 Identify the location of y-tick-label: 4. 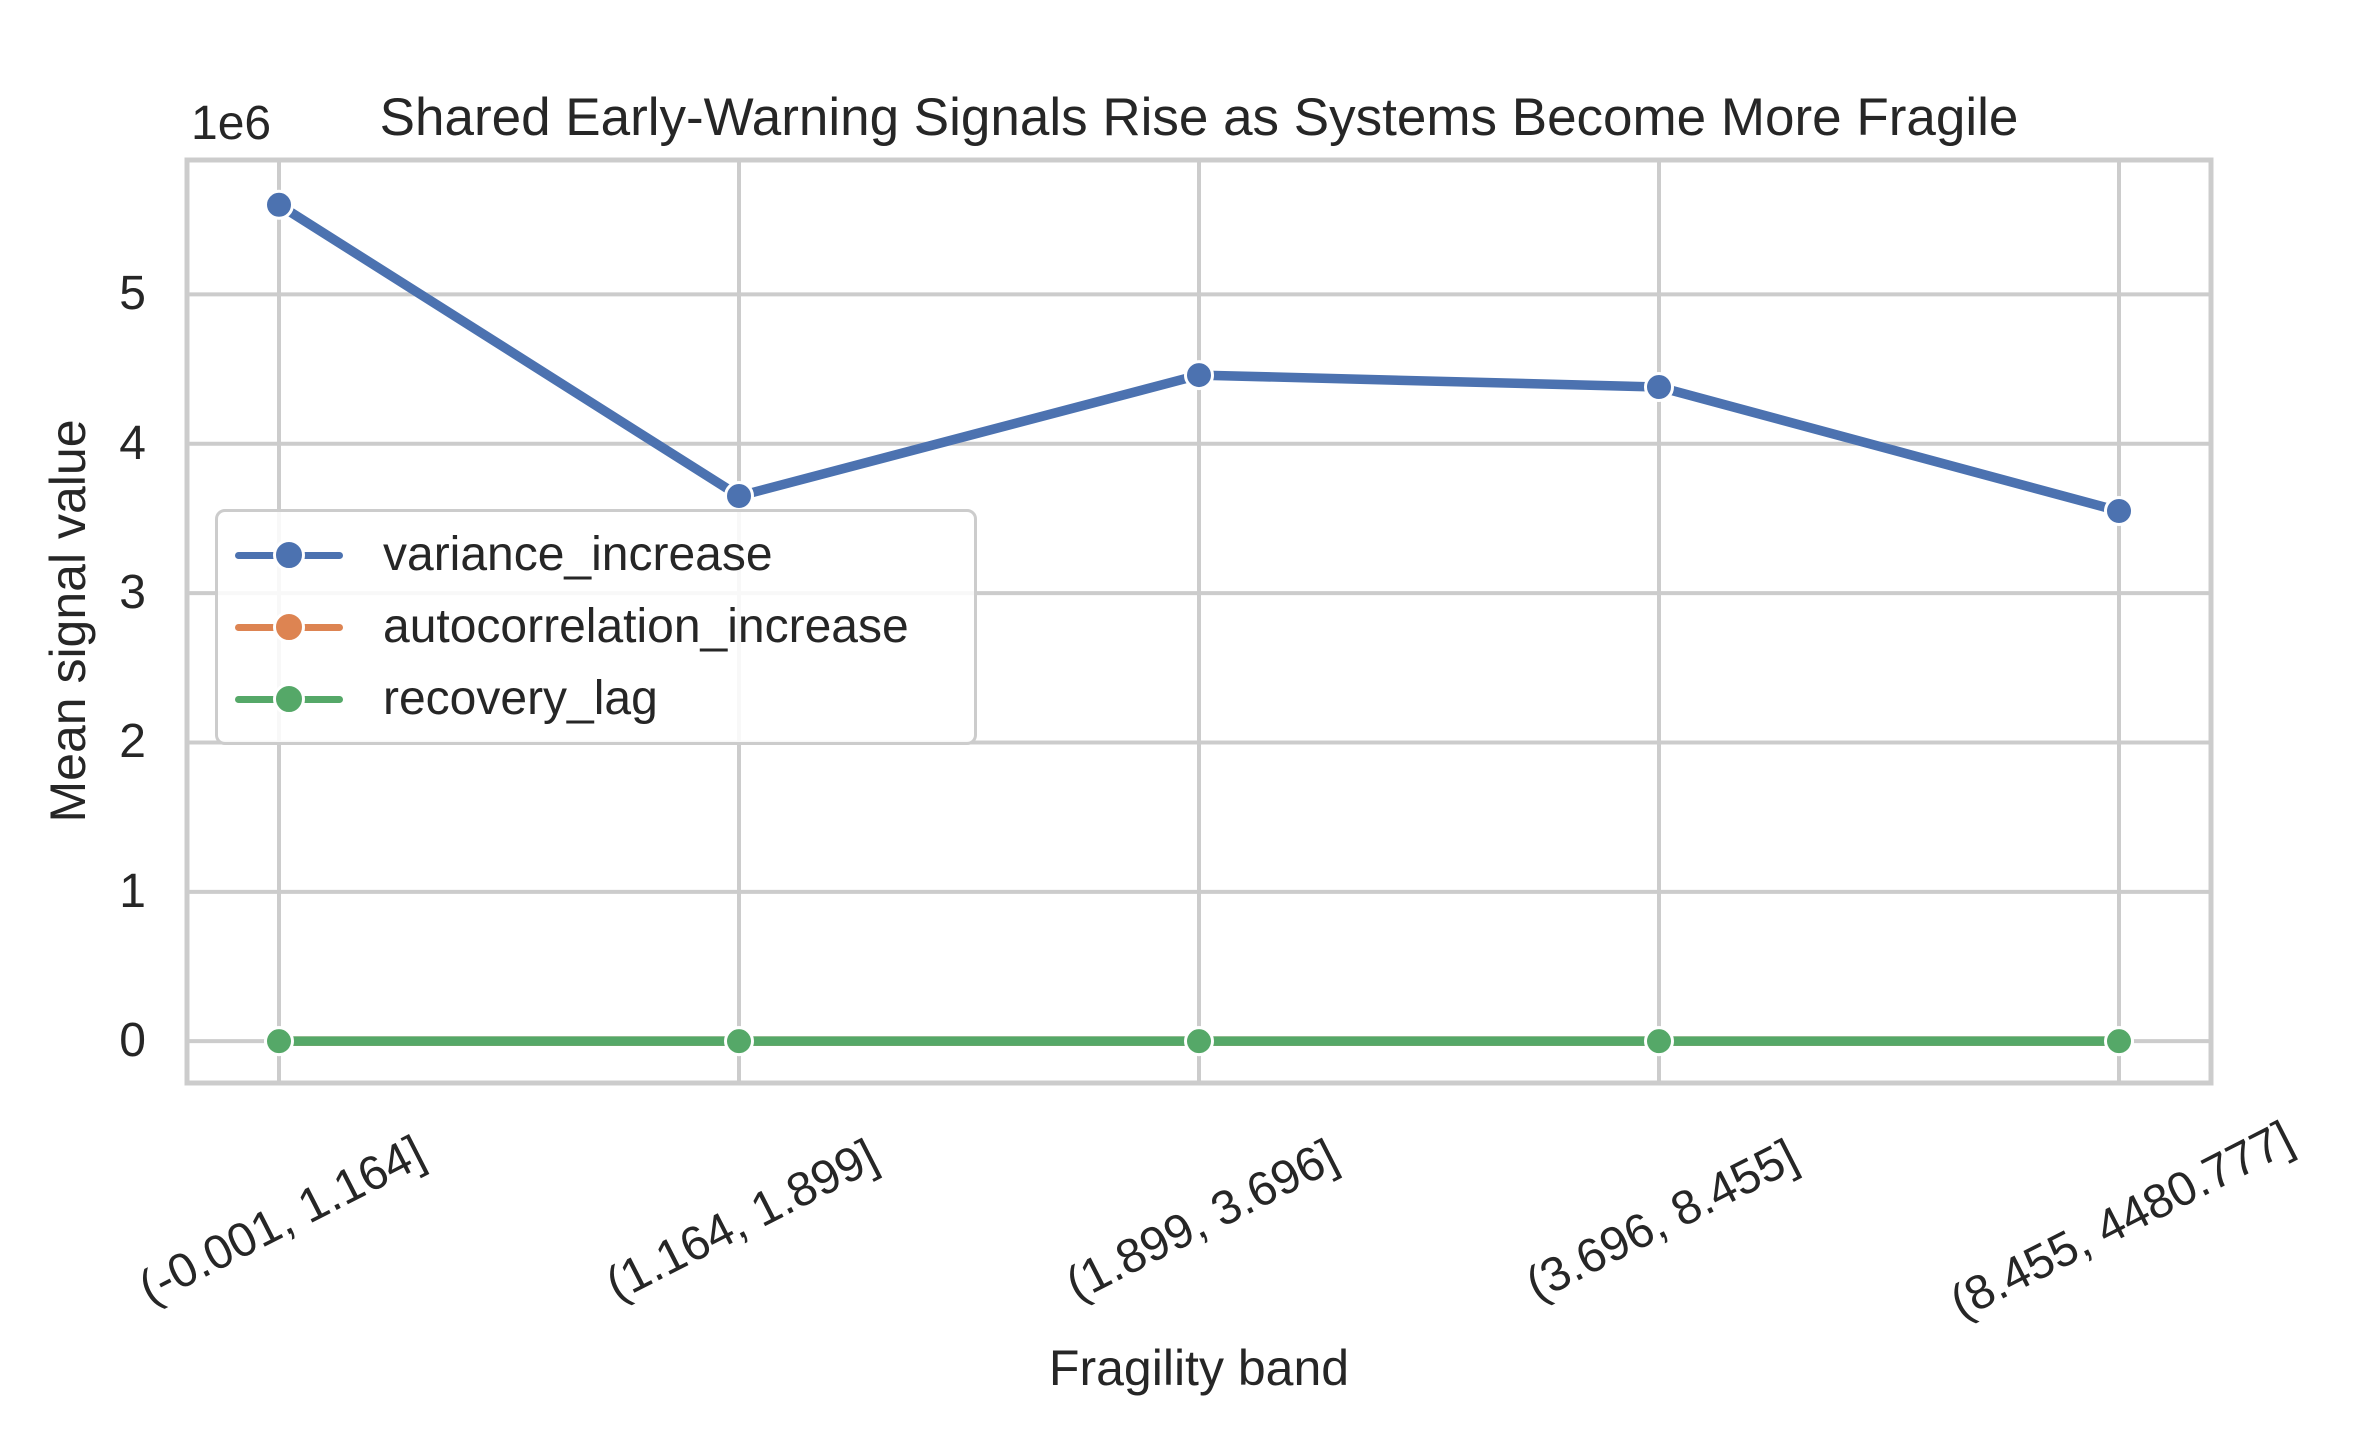
(132, 443).